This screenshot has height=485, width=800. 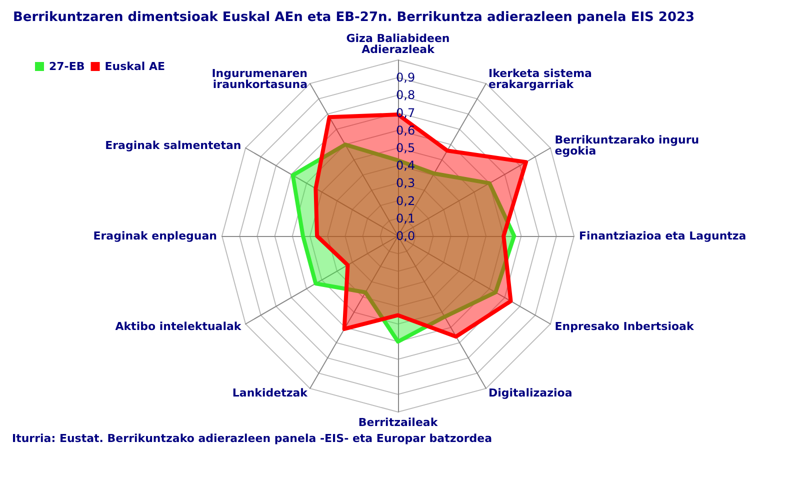 What do you see at coordinates (406, 218) in the screenshot?
I see `y-tick-label: 0,1` at bounding box center [406, 218].